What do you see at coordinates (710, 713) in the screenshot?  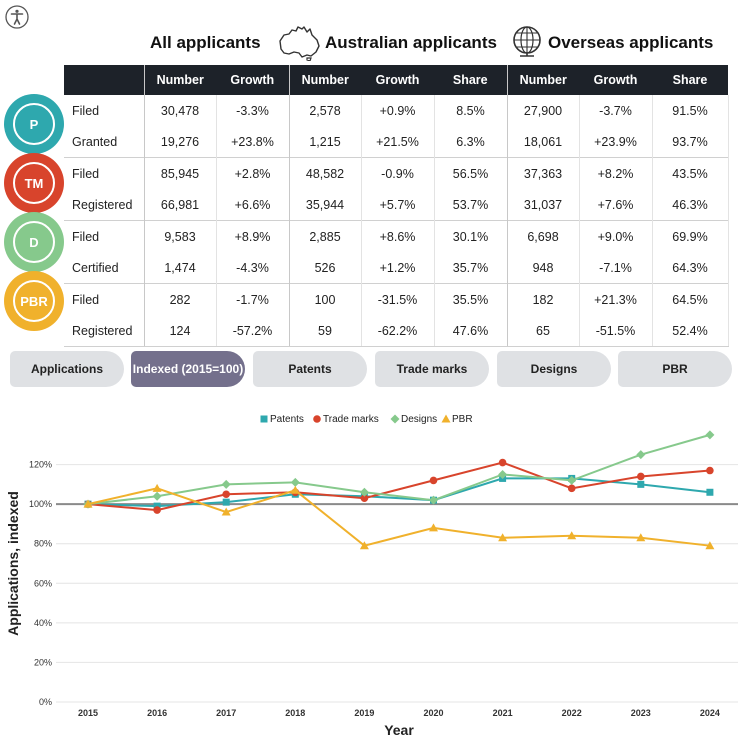 I see `x-tick-label: 2024` at bounding box center [710, 713].